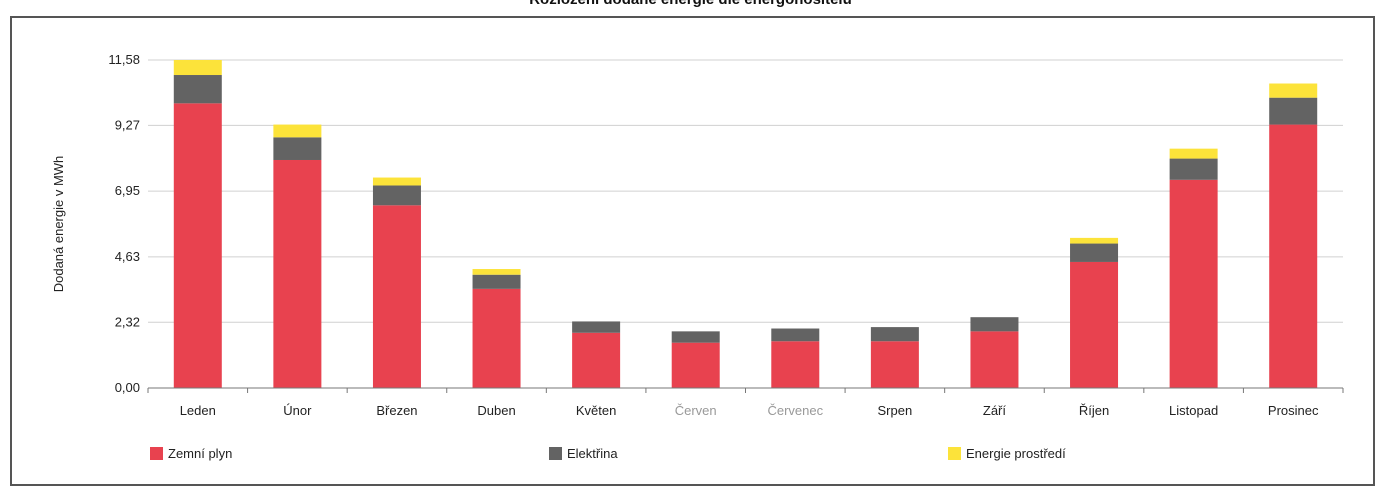 The height and width of the screenshot is (490, 1381). Describe the element at coordinates (127, 124) in the screenshot. I see `y-tick-label: 9,27` at that location.